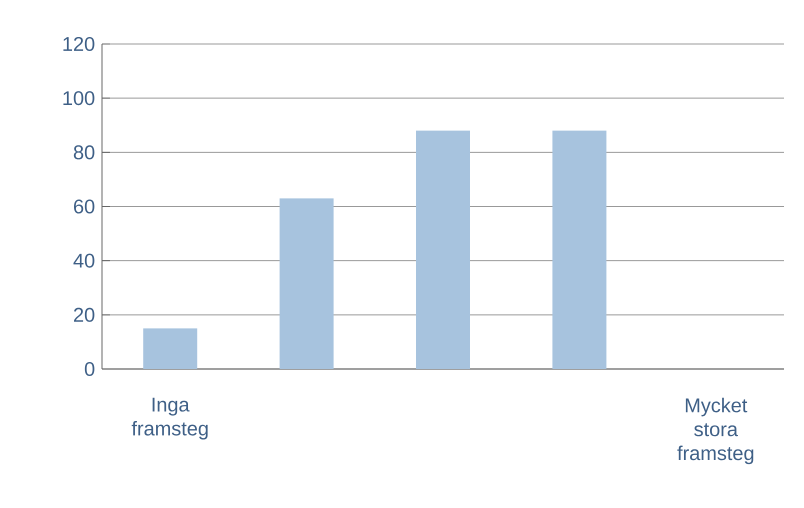 The width and height of the screenshot is (804, 508). What do you see at coordinates (715, 431) in the screenshot?
I see `x-tick-label: Mycket stora framsteg` at bounding box center [715, 431].